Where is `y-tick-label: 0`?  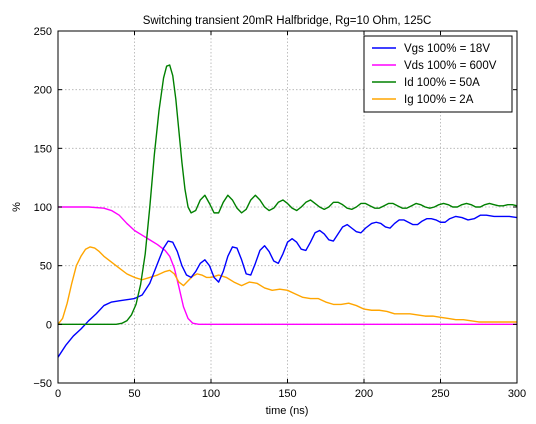
y-tick-label: 0 is located at coordinates (49, 325).